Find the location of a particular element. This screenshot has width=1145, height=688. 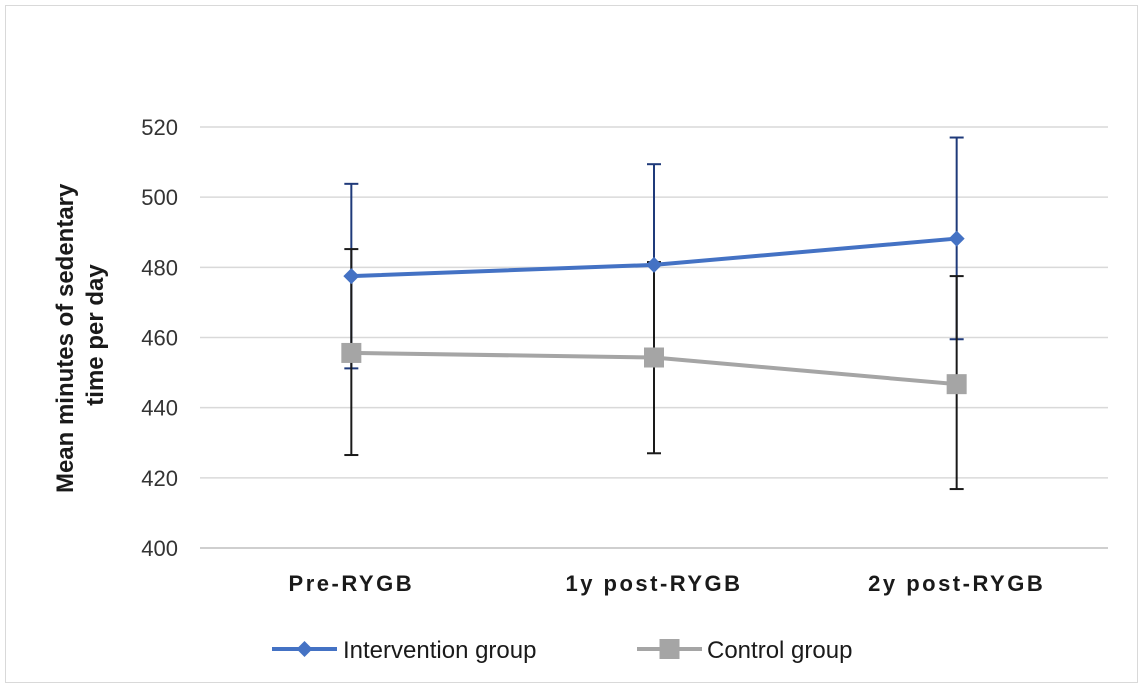

y-tick-label-500: 500 is located at coordinates (159, 197).